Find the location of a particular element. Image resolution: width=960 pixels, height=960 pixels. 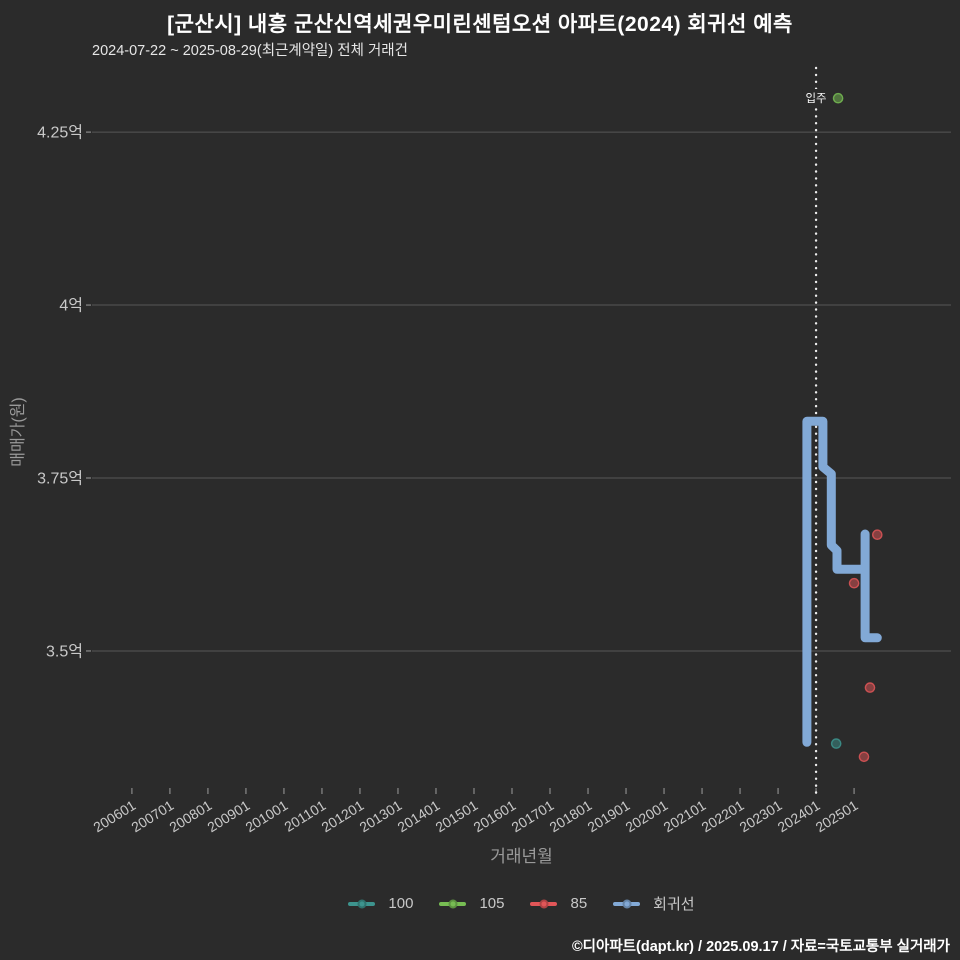

x-tick-label: 202301 is located at coordinates (761, 816).